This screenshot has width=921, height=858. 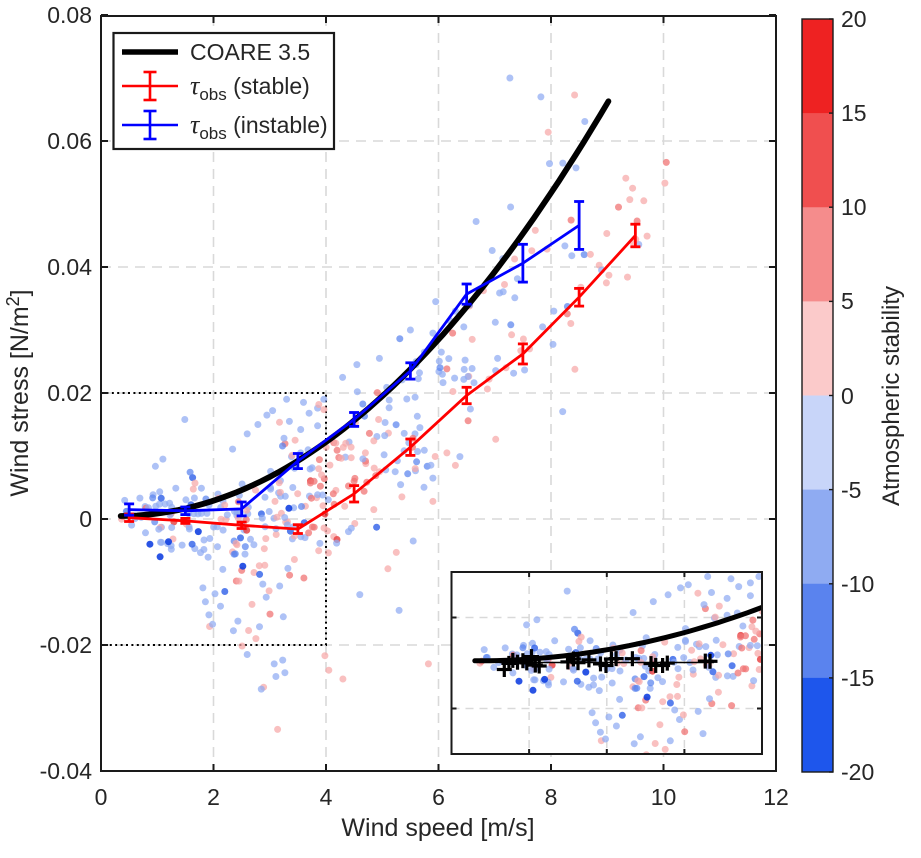 What do you see at coordinates (847, 301) in the screenshot?
I see `svg-text: 5` at bounding box center [847, 301].